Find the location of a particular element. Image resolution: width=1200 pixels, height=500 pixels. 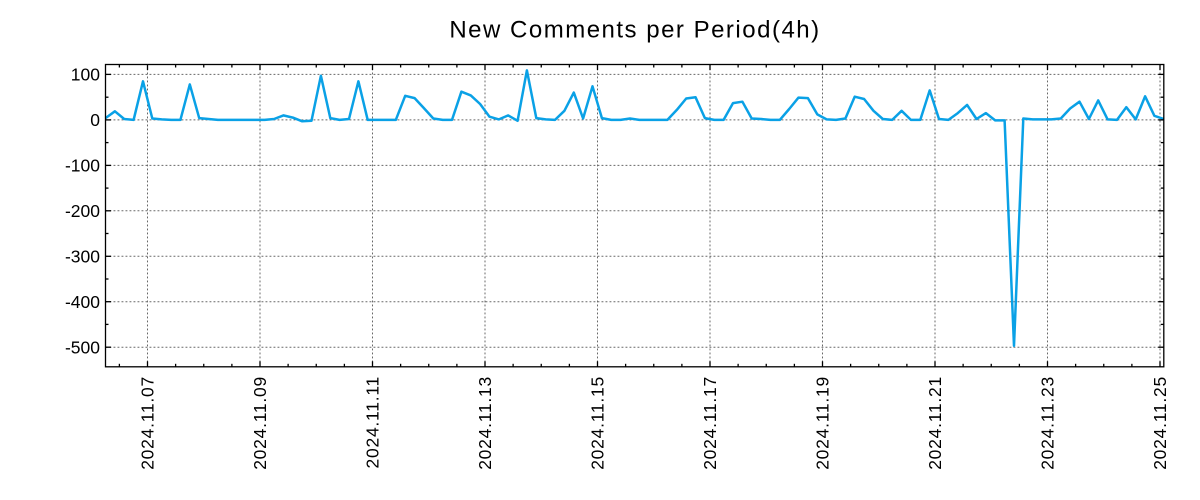

svg-text: 2024.11.21 is located at coordinates (935, 423).